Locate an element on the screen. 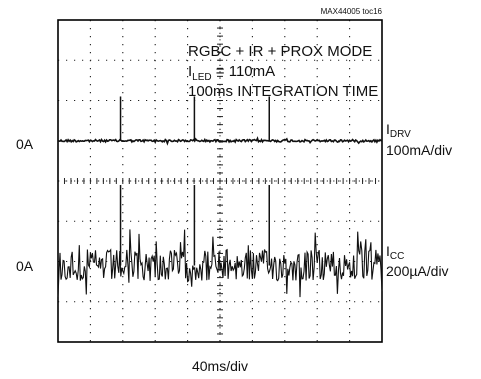  ch1-name: IDRV is located at coordinates (398, 130).